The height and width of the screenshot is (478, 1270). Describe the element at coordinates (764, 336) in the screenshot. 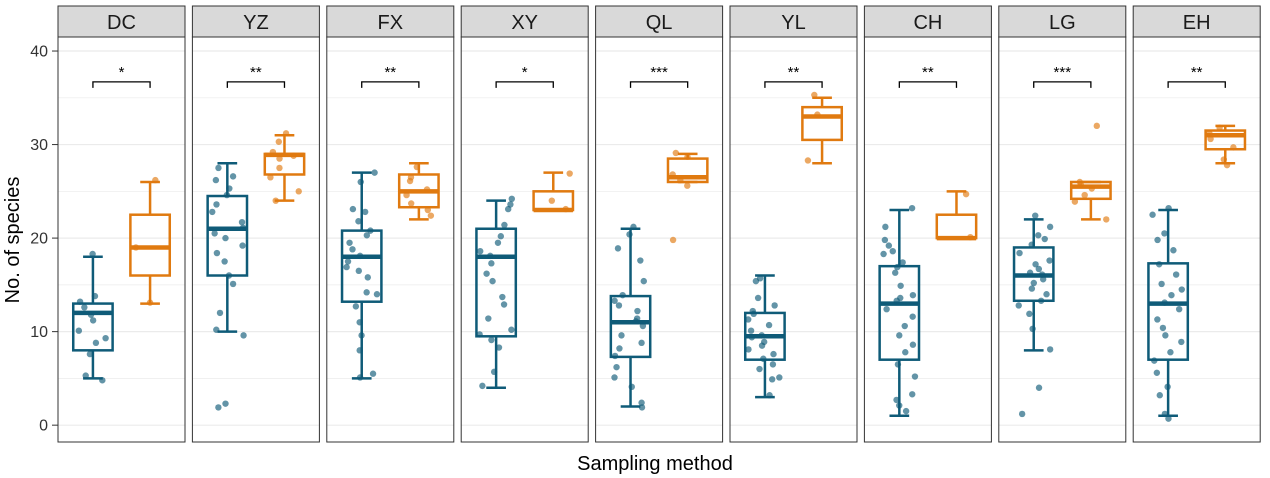

I see `group1-box` at that location.